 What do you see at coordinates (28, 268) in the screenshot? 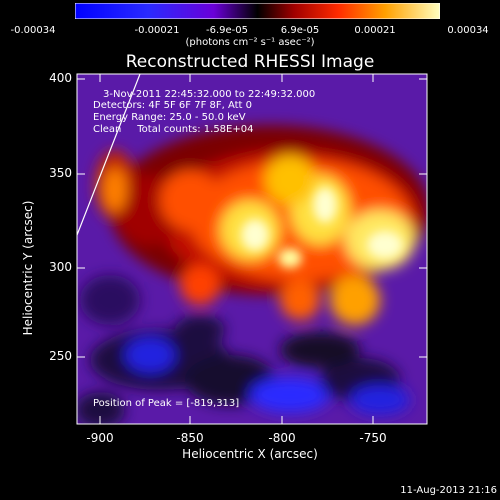
I see `y-axis-label: Heliocentric Y (arcsec)` at bounding box center [28, 268].